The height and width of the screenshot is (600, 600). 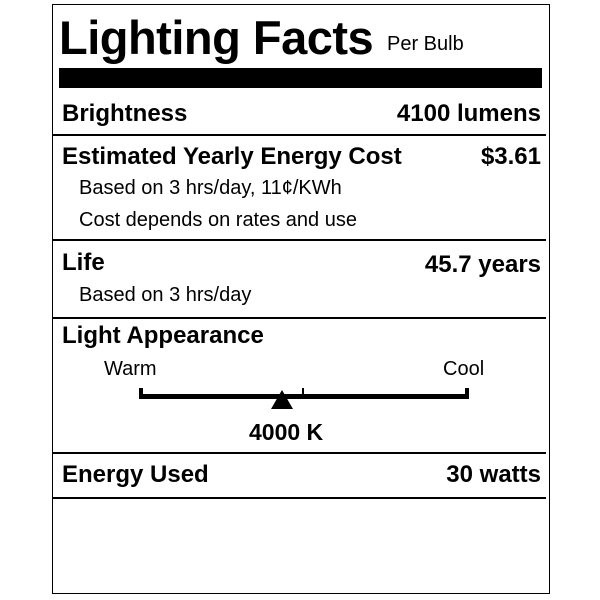 I want to click on color-temperature-scale, so click(x=304, y=396).